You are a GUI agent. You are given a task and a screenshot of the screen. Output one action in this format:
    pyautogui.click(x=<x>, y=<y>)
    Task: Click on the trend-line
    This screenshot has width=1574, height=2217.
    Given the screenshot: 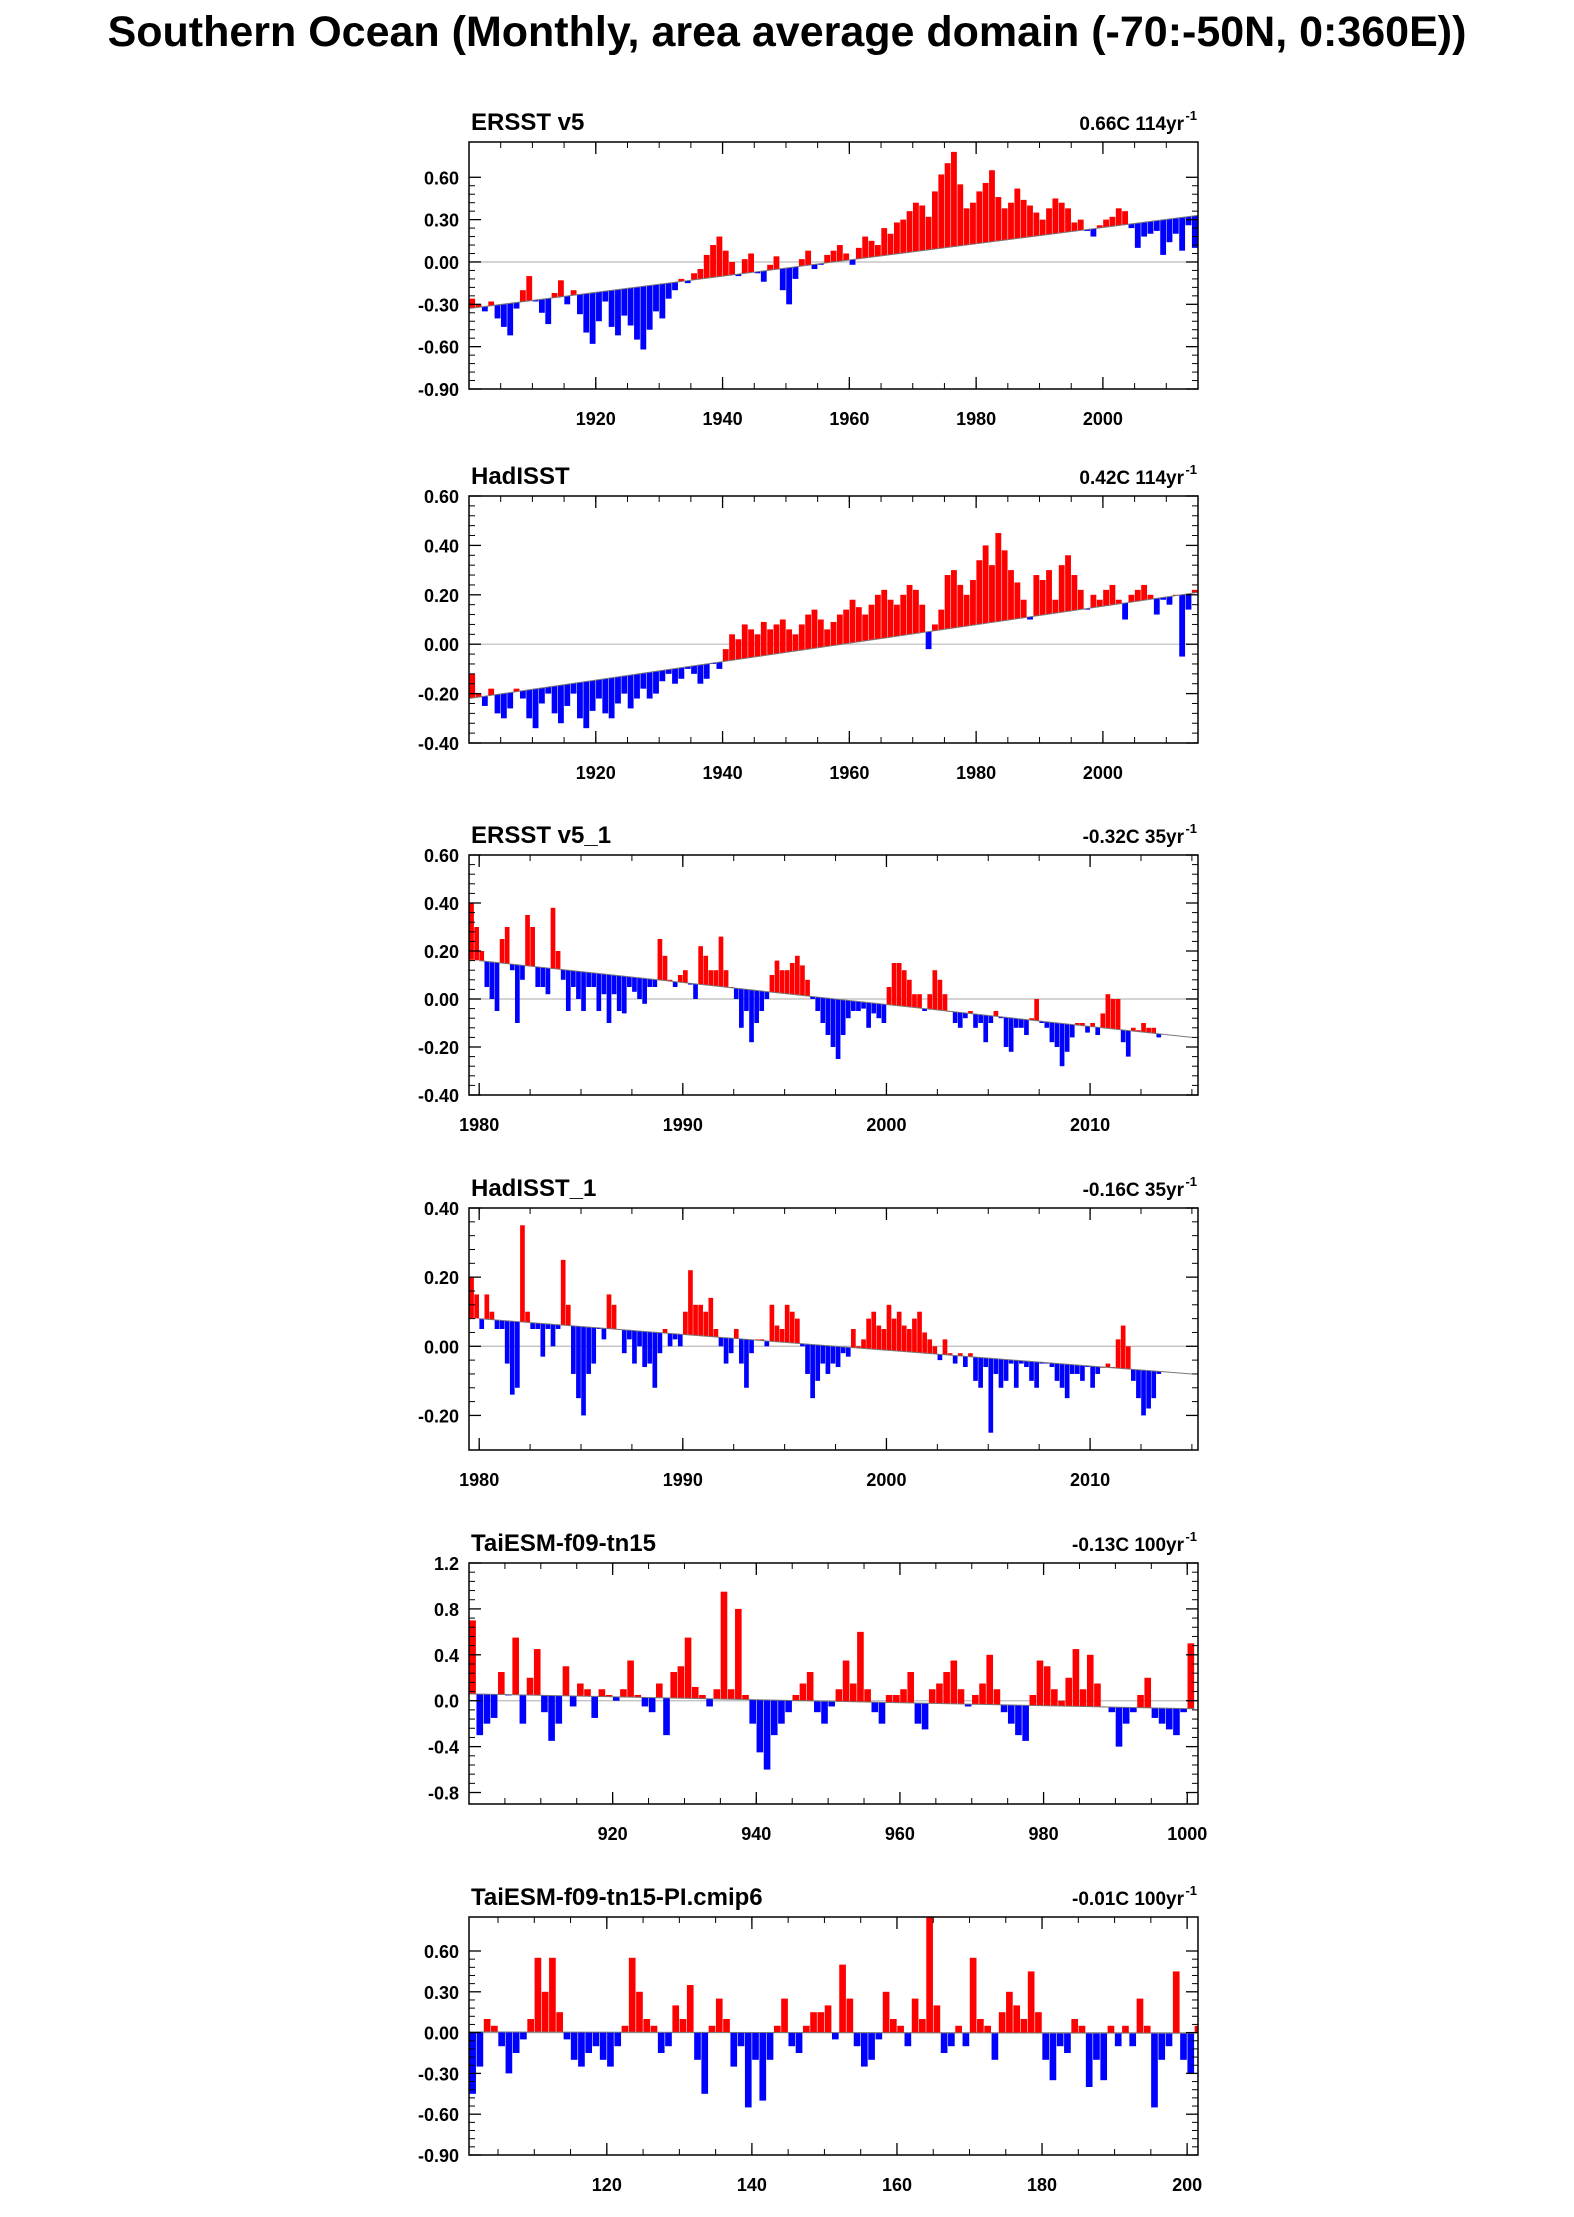 What is the action you would take?
    pyautogui.click(x=835, y=999)
    